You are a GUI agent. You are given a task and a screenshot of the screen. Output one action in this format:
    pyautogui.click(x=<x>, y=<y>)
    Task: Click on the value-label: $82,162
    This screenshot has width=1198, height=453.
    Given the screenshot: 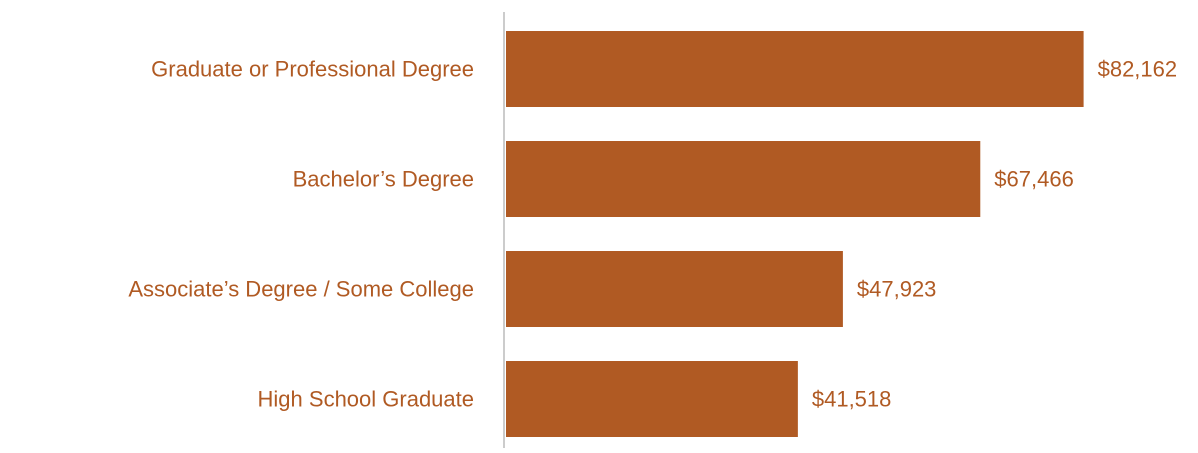 What is the action you would take?
    pyautogui.click(x=1138, y=69)
    